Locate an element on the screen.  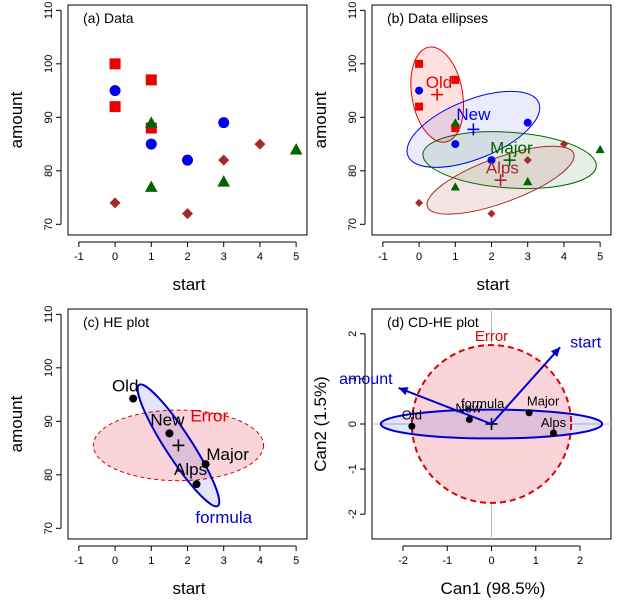
y-tick-label: 0 is located at coordinates (353, 424).